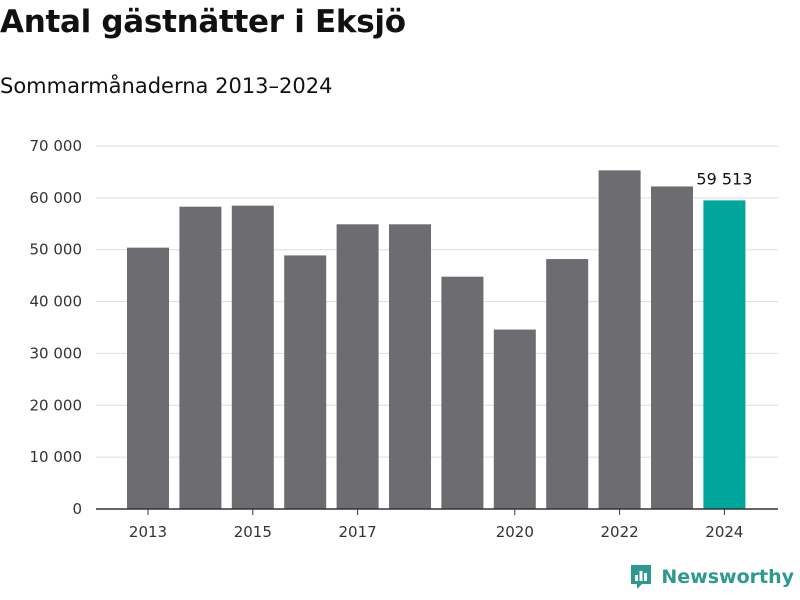 The width and height of the screenshot is (800, 600). Describe the element at coordinates (56, 198) in the screenshot. I see `y-tick-label: 60 000` at that location.